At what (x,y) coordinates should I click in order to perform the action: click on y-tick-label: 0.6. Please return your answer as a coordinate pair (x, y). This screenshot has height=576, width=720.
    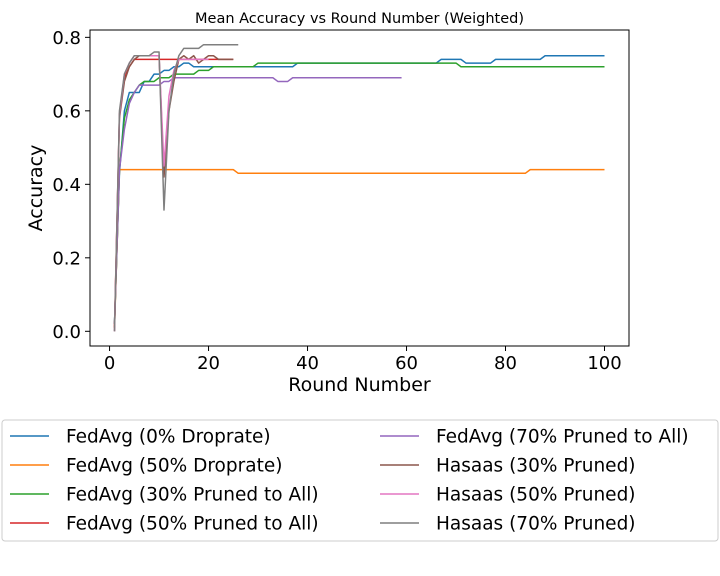
    Looking at the image, I should click on (66, 111).